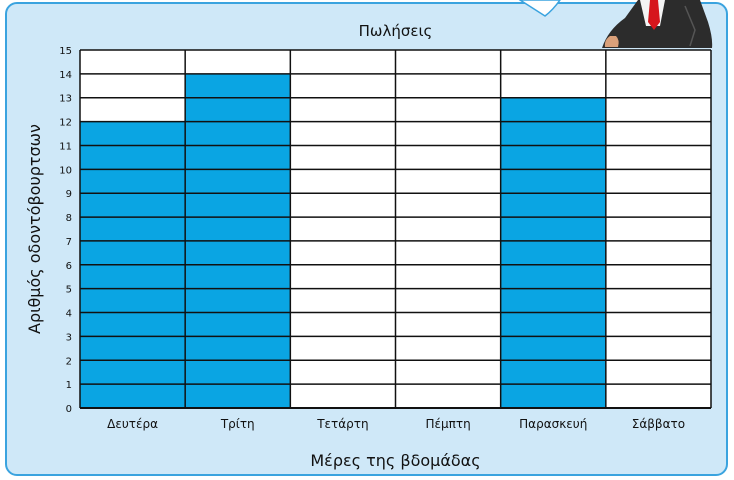  I want to click on chart-title: Πωλήσεις, so click(396, 31).